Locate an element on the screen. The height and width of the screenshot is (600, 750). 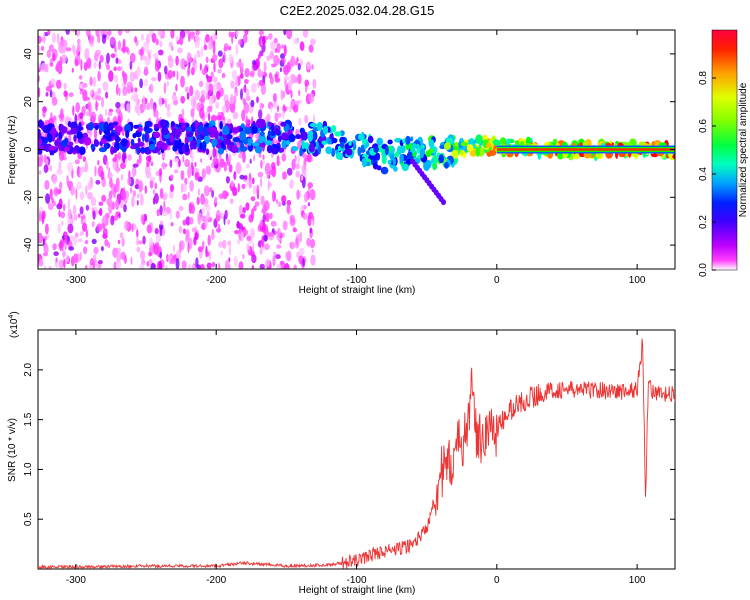
snr-y-label: SNR (10 * v/v) is located at coordinates (12, 450).